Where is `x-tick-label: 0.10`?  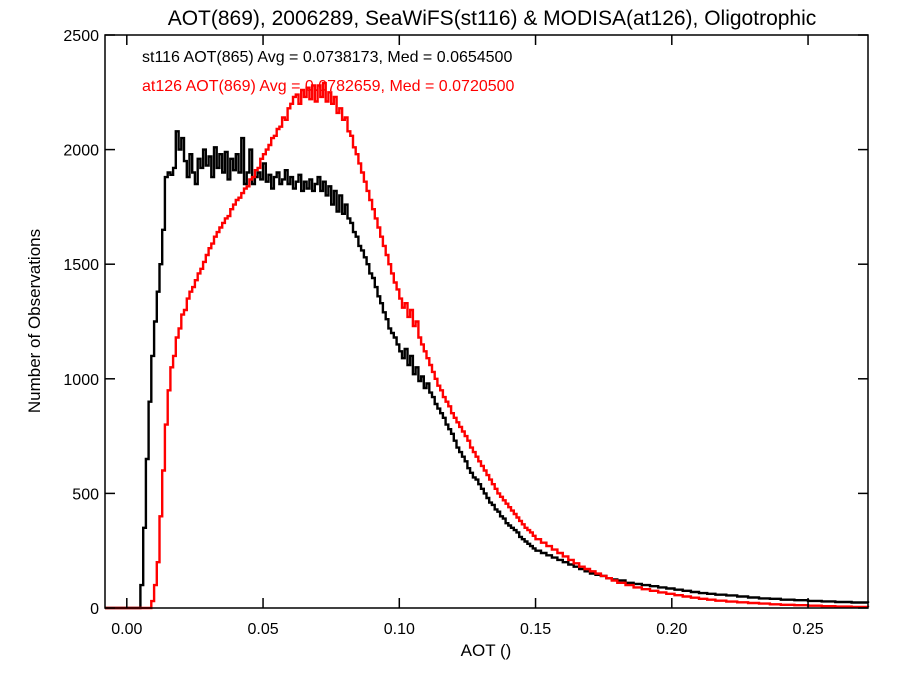
x-tick-label: 0.10 is located at coordinates (399, 629).